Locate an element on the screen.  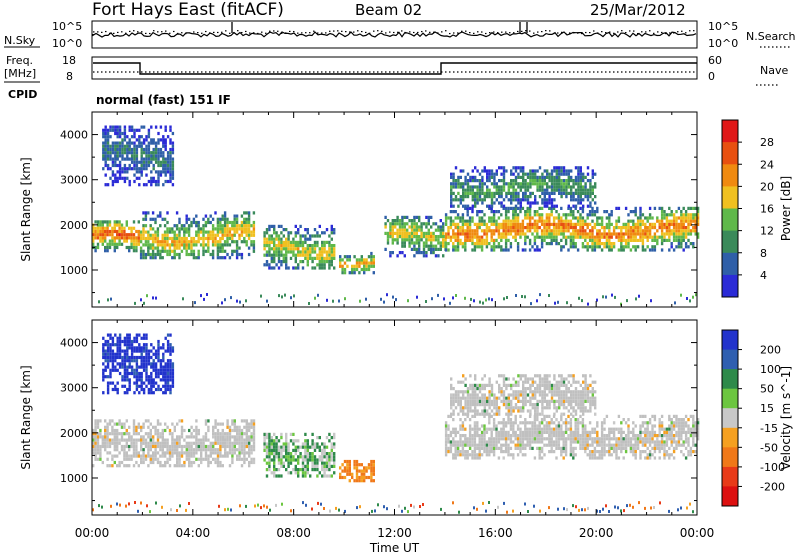
freq-tick-bottom: 8 is located at coordinates (69, 76).